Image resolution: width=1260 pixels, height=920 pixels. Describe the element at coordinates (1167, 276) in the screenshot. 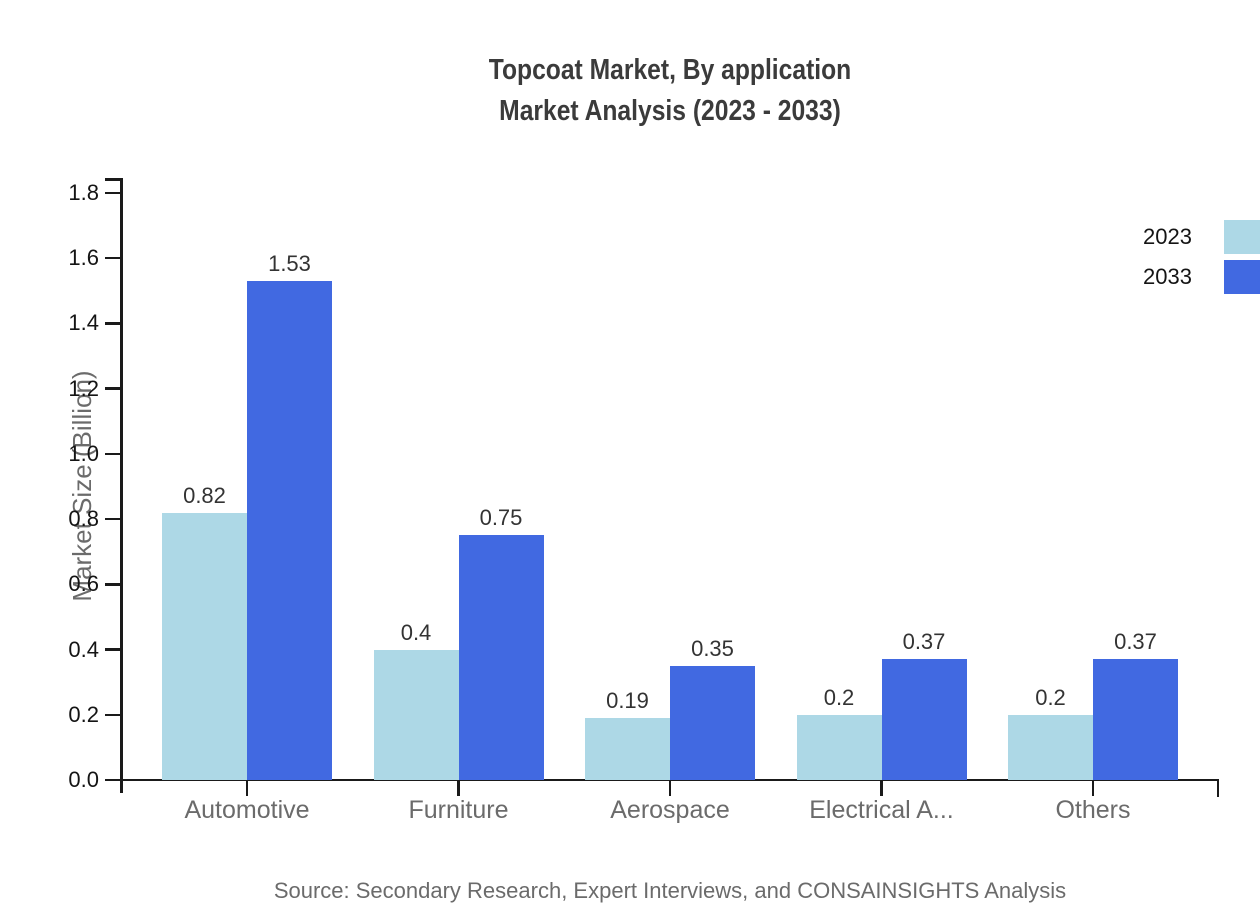

I see `legend-label-2033: 2033` at that location.